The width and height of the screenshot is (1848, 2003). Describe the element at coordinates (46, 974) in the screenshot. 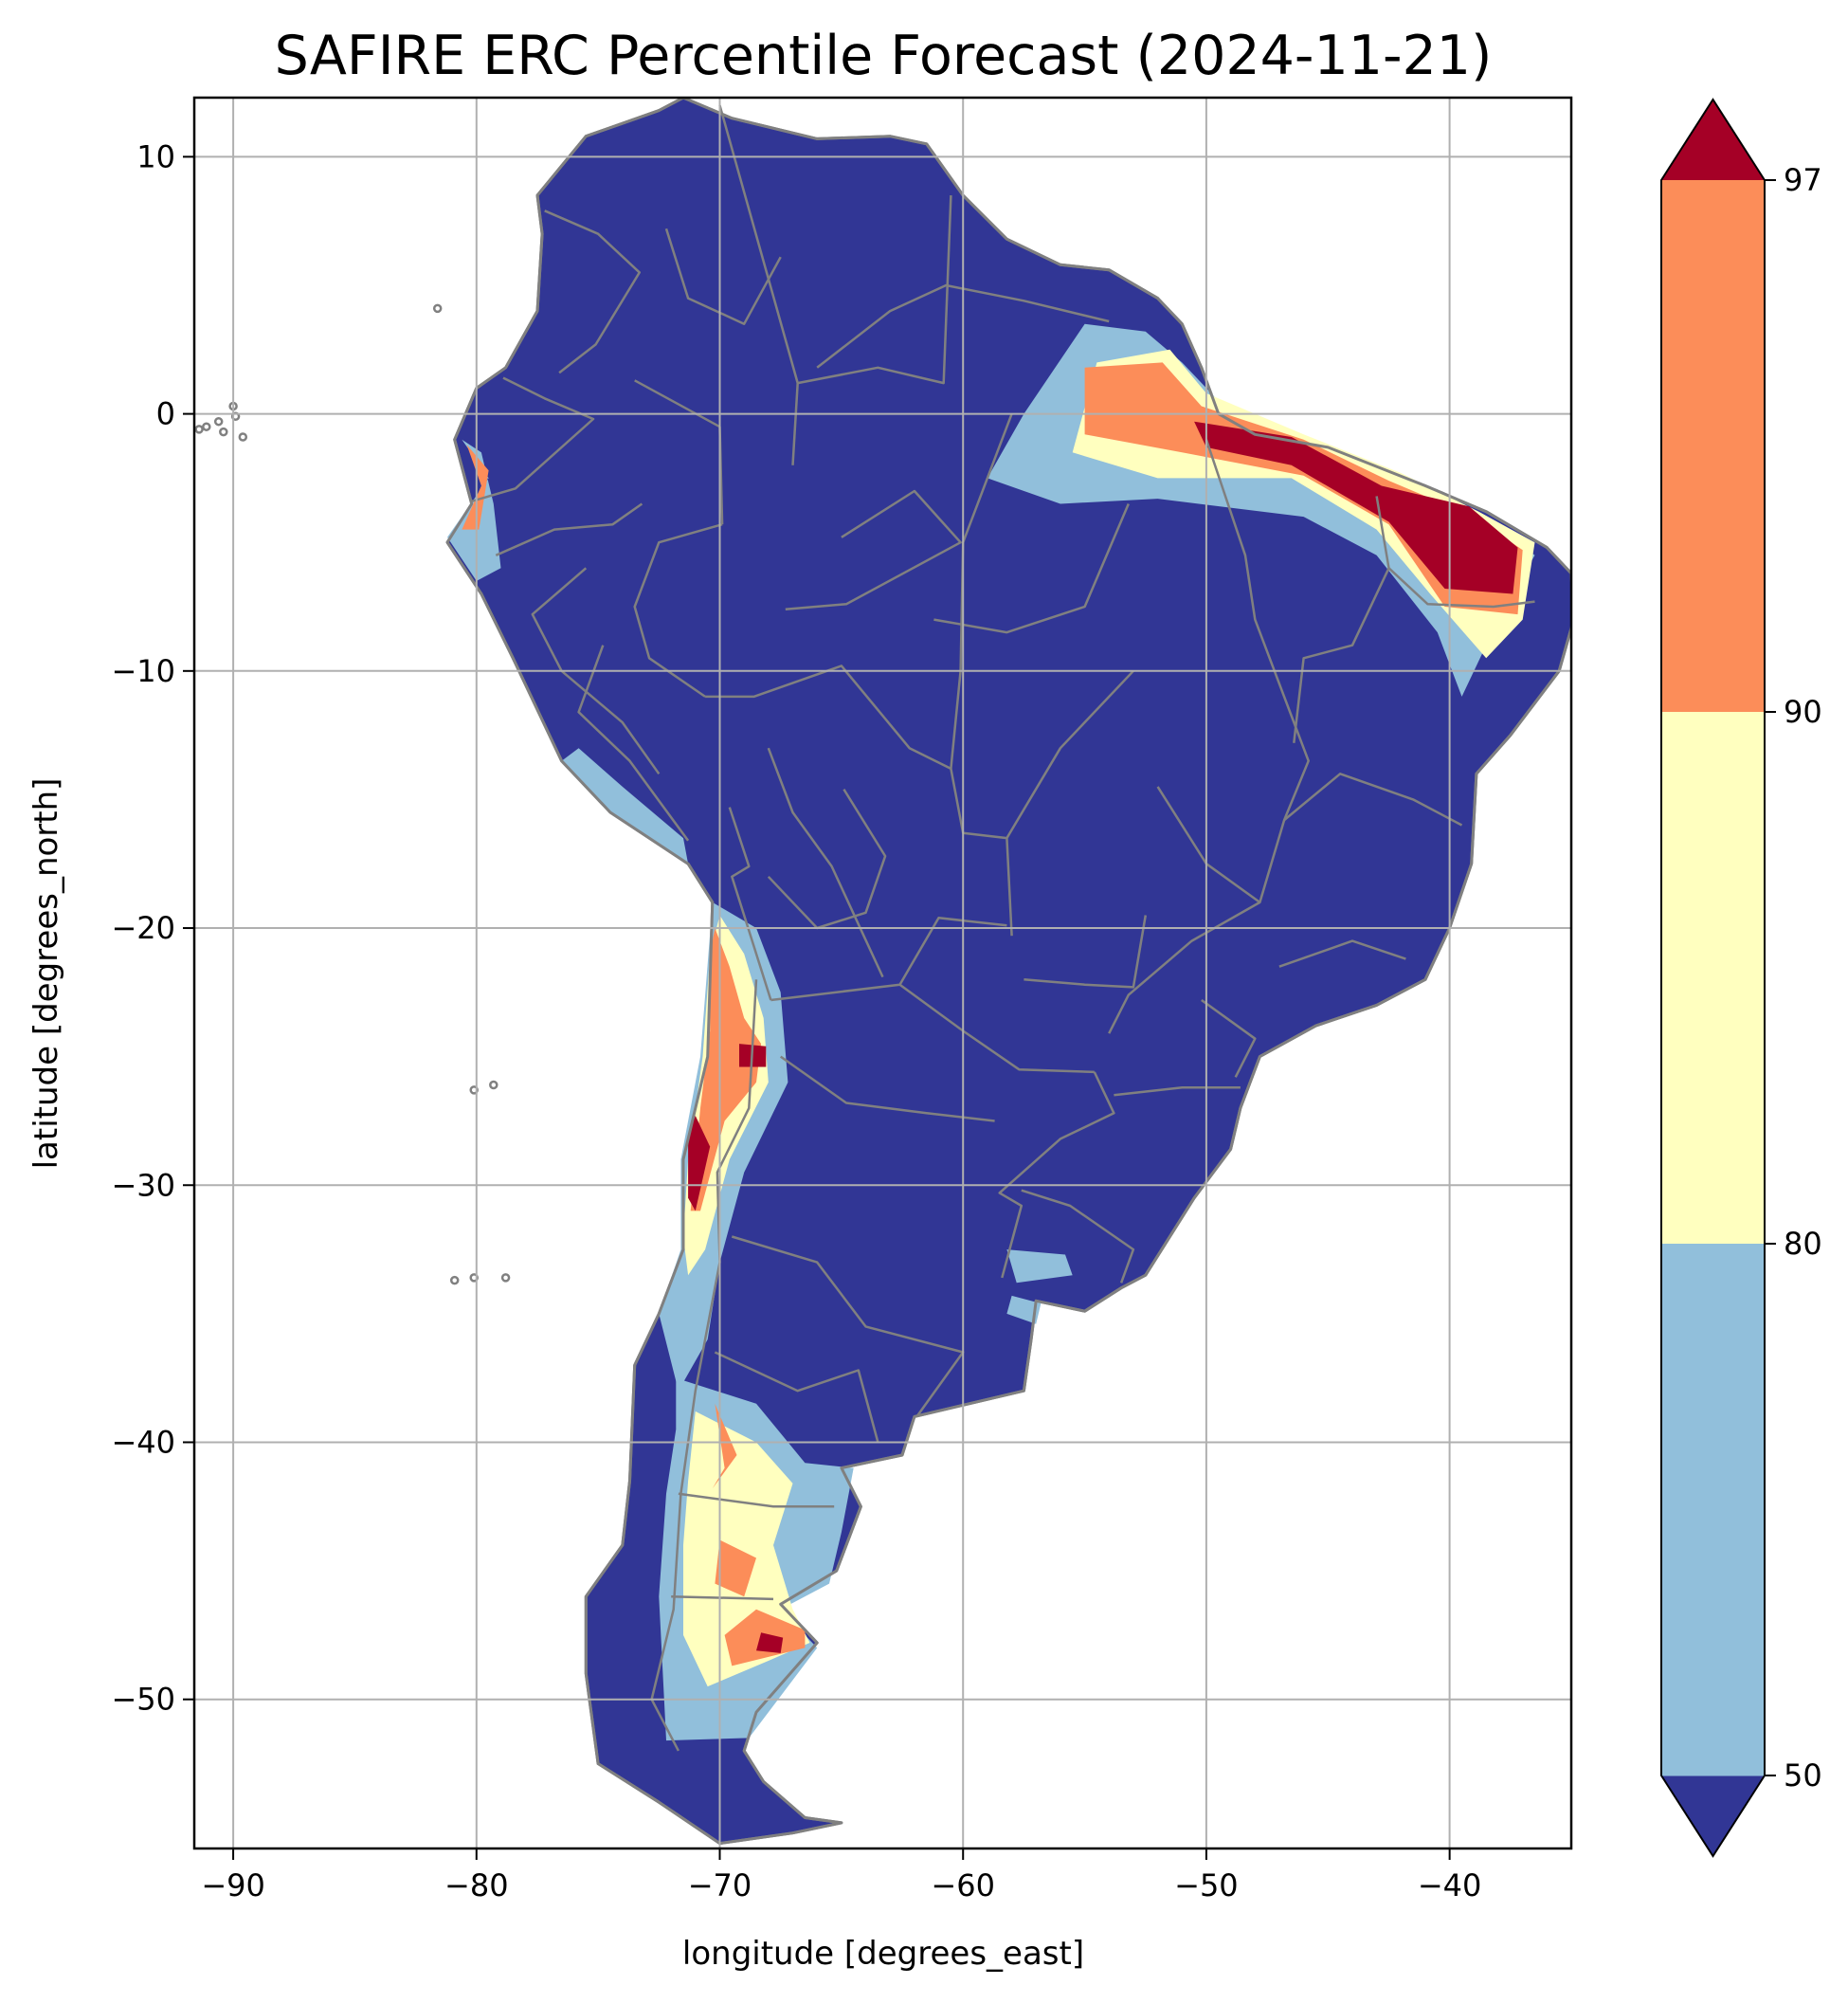

I see `y-axis-label: latitude [degrees_north]` at that location.